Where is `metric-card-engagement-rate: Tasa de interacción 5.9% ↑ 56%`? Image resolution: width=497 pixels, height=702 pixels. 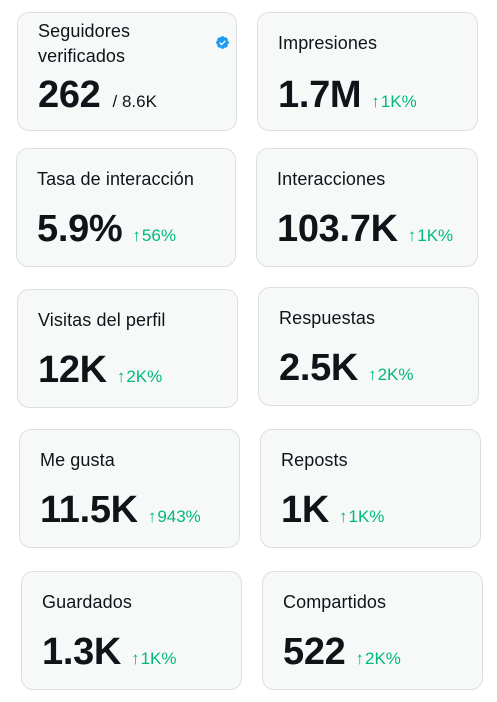 metric-card-engagement-rate: Tasa de interacción 5.9% ↑ 56% is located at coordinates (126, 207).